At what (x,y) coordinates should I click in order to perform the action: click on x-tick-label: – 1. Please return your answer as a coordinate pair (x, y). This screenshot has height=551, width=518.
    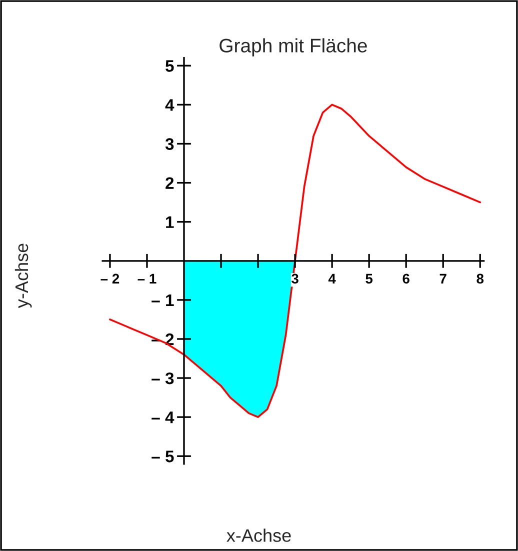
    Looking at the image, I should click on (147, 279).